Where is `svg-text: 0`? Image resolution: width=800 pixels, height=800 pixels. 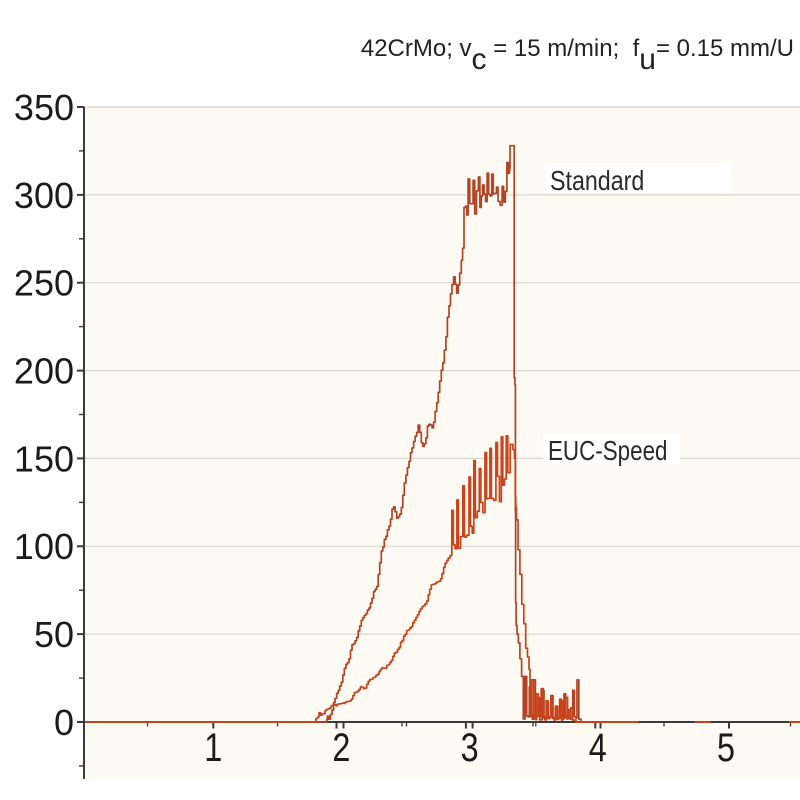 svg-text: 0 is located at coordinates (64, 722).